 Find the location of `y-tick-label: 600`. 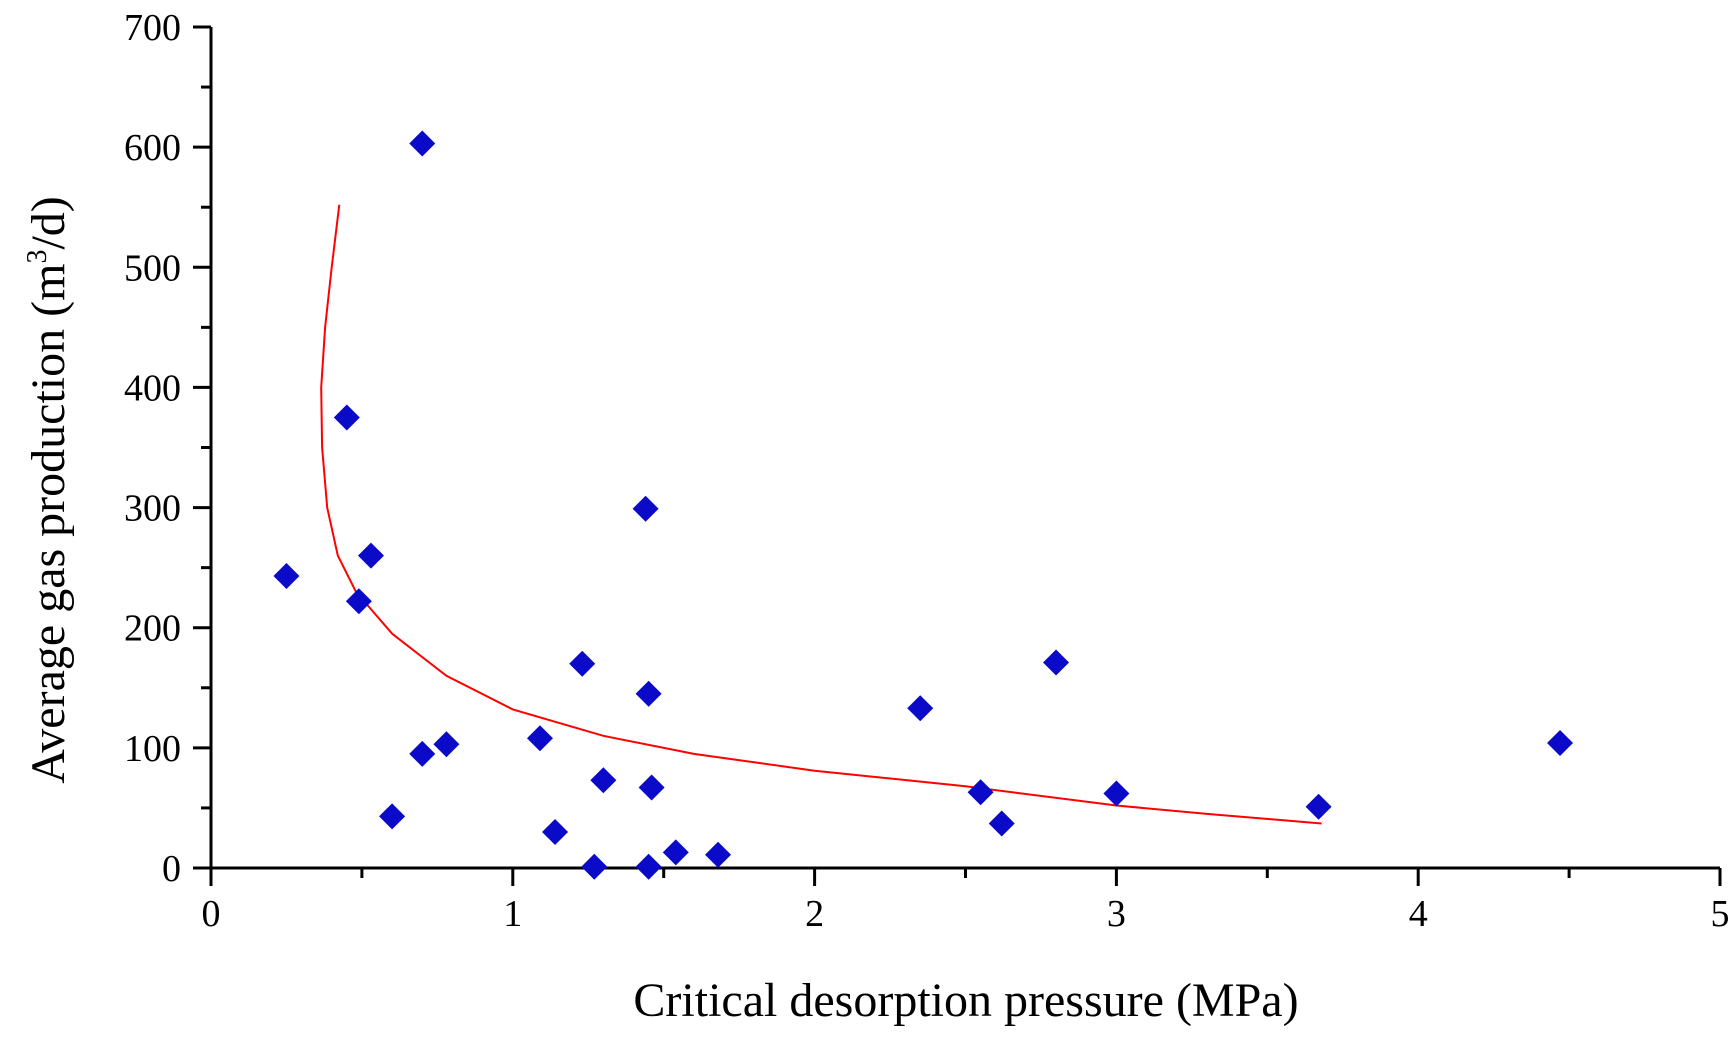

y-tick-label: 600 is located at coordinates (152, 148).